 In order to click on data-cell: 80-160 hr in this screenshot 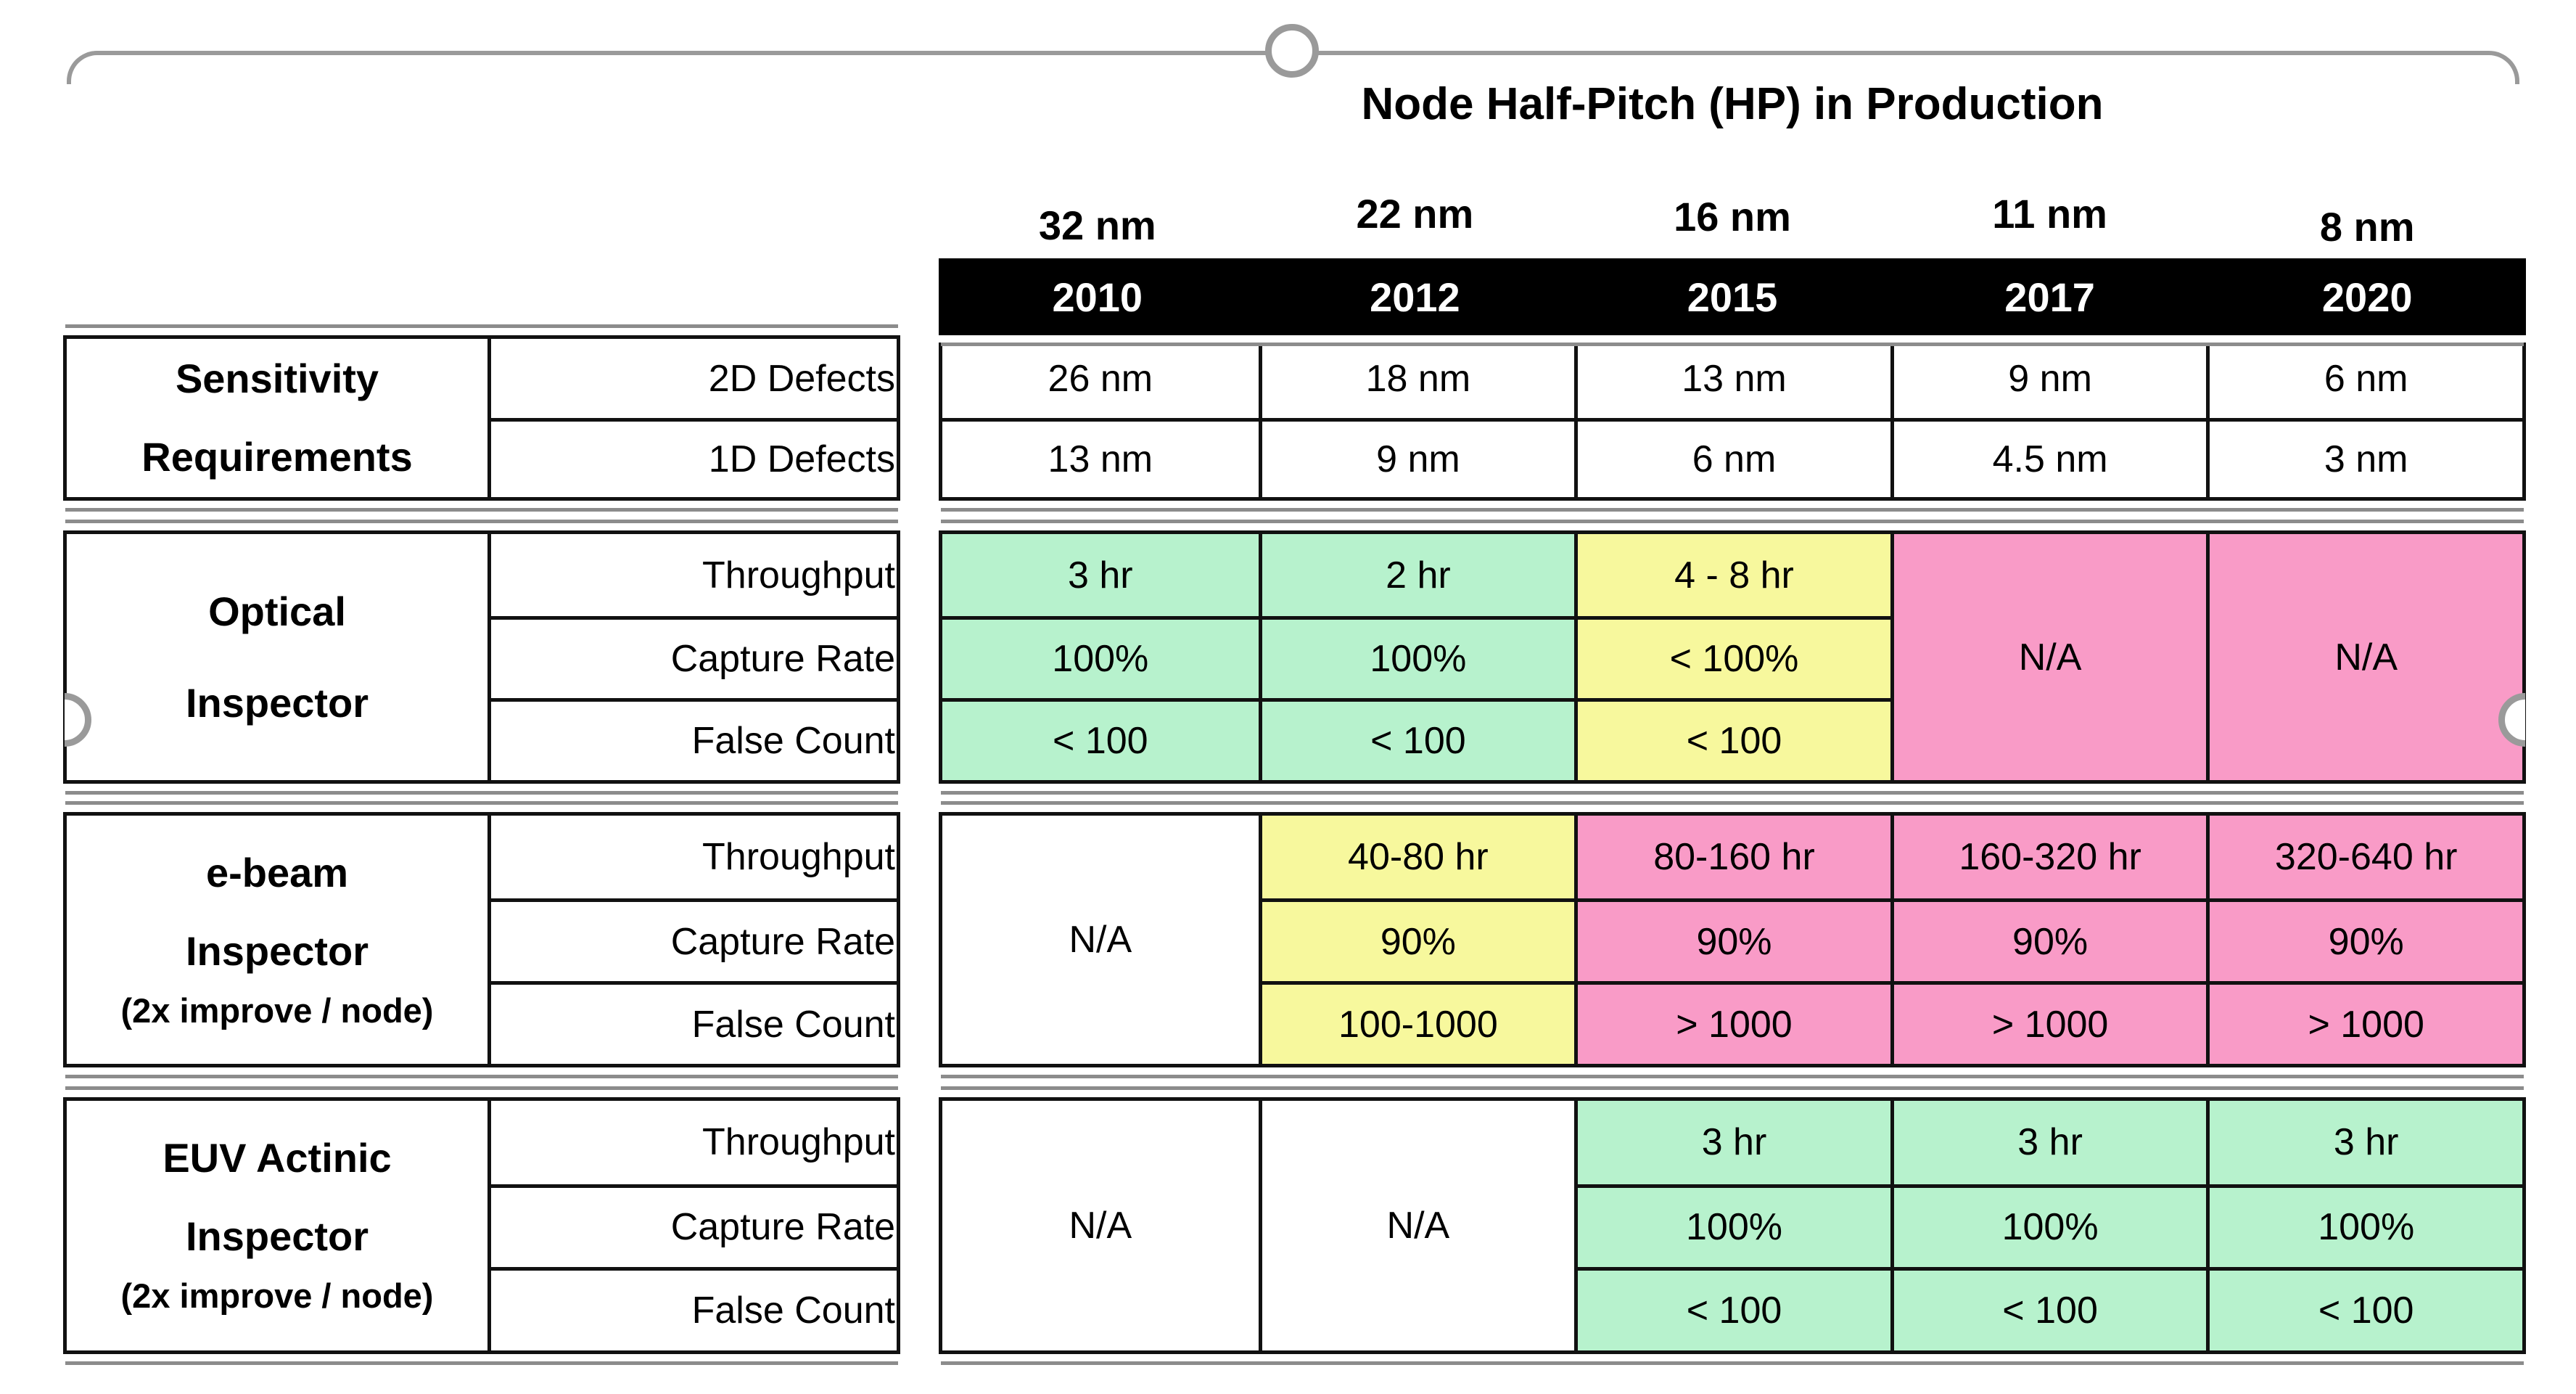, I will do `click(1732, 857)`.